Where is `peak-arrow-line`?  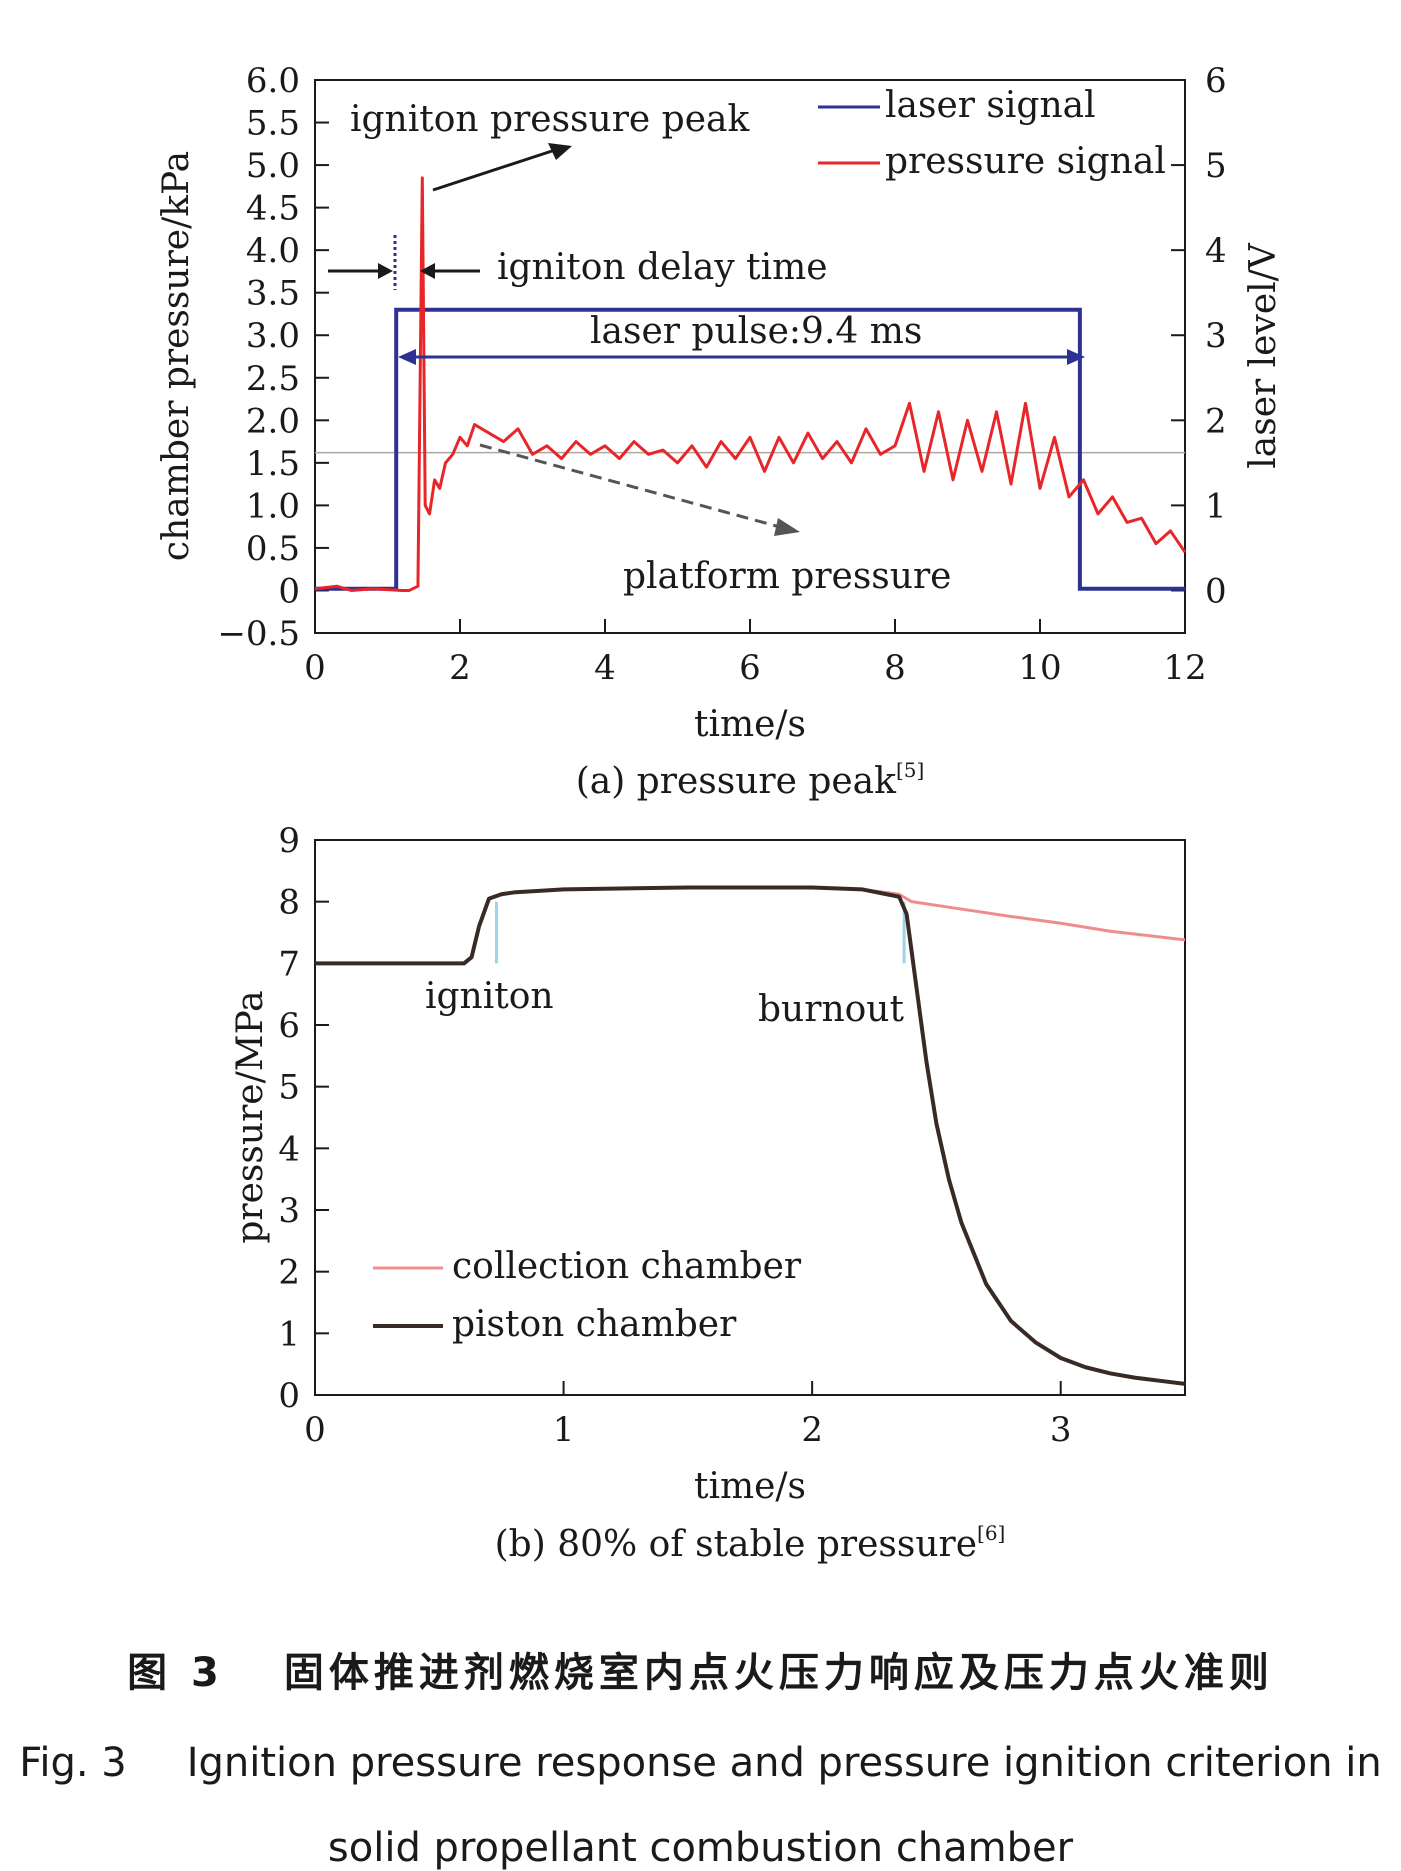 peak-arrow-line is located at coordinates (494, 170).